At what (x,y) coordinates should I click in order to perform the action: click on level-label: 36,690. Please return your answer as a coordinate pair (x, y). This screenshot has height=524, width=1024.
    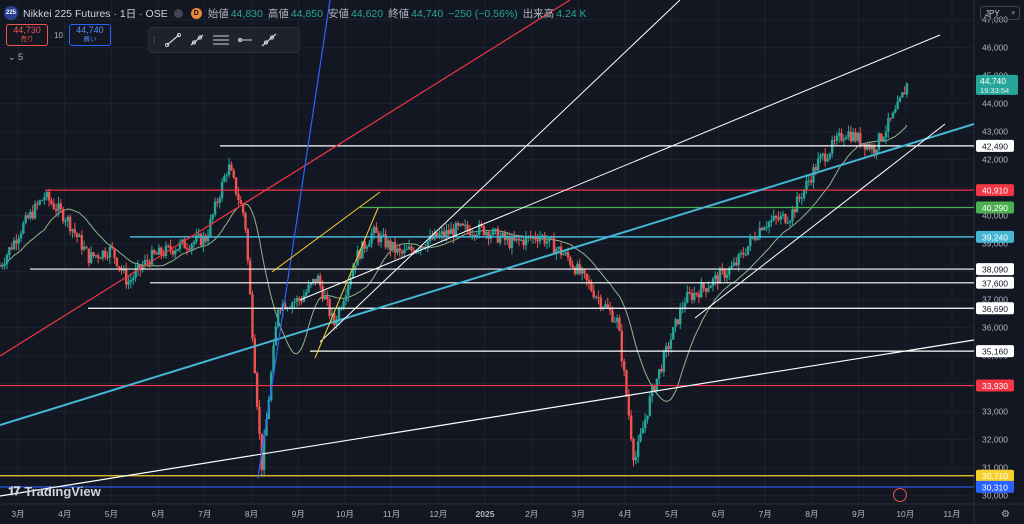
    Looking at the image, I should click on (995, 309).